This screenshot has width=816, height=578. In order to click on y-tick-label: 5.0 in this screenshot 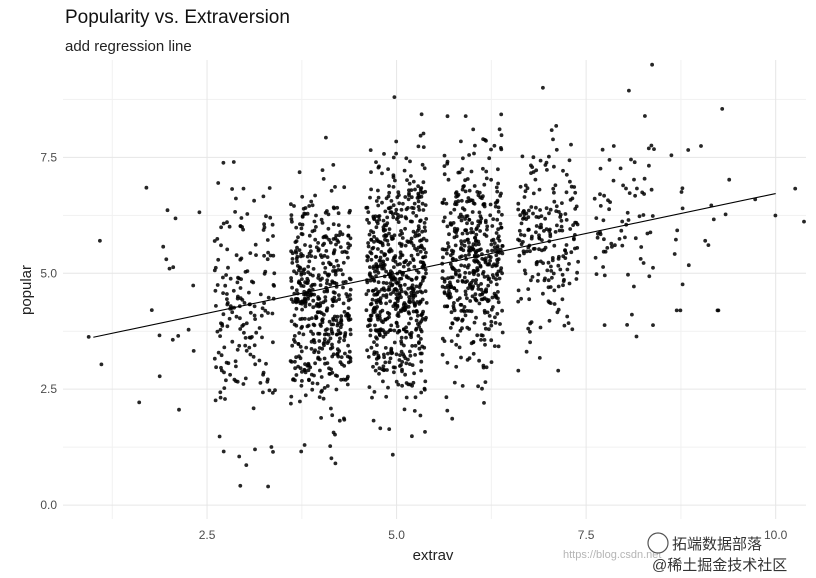, I will do `click(48, 273)`.